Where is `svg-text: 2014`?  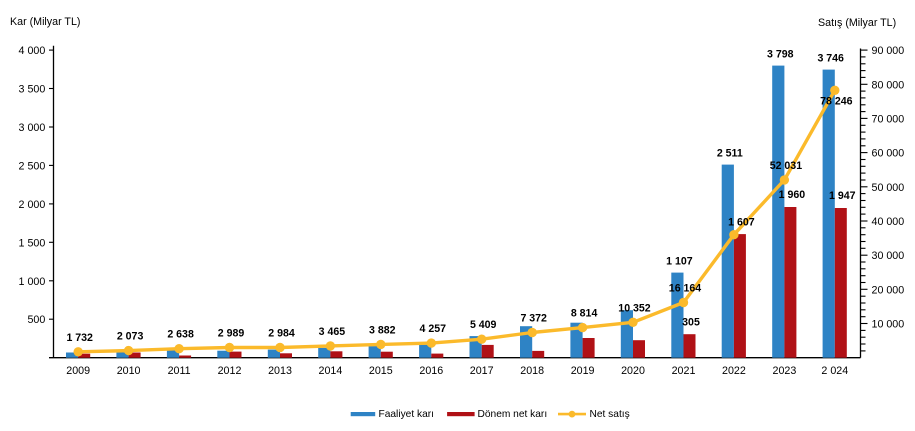 svg-text: 2014 is located at coordinates (331, 371).